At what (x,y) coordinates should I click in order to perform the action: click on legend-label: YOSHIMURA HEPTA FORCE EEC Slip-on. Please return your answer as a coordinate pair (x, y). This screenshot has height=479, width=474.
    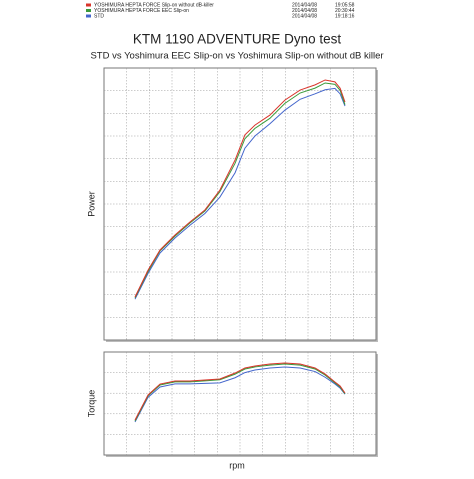
    Looking at the image, I should click on (141, 11).